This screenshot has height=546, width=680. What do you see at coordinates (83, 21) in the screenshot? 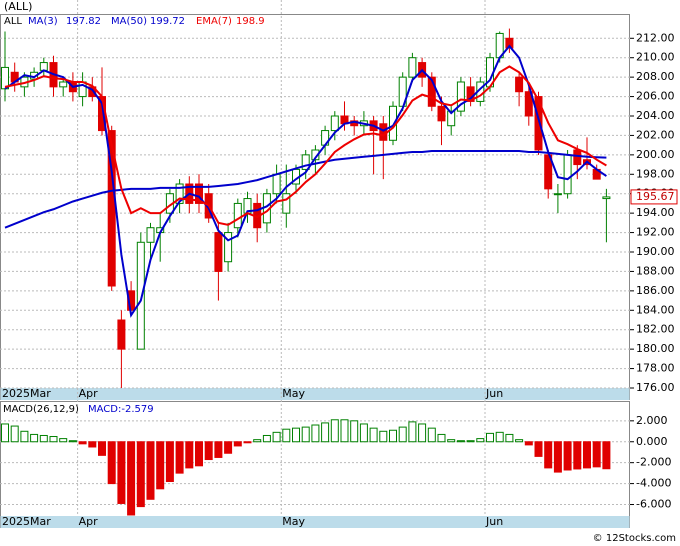
I see `legend-value: 197.82` at bounding box center [83, 21].